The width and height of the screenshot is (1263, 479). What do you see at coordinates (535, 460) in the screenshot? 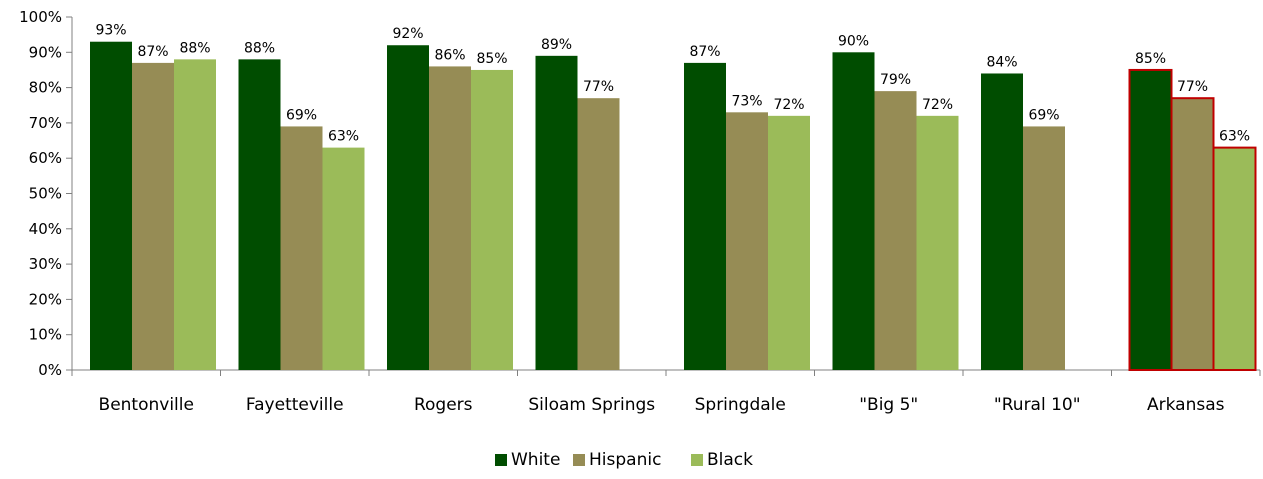
I see `legend-label-white: White` at bounding box center [535, 460].